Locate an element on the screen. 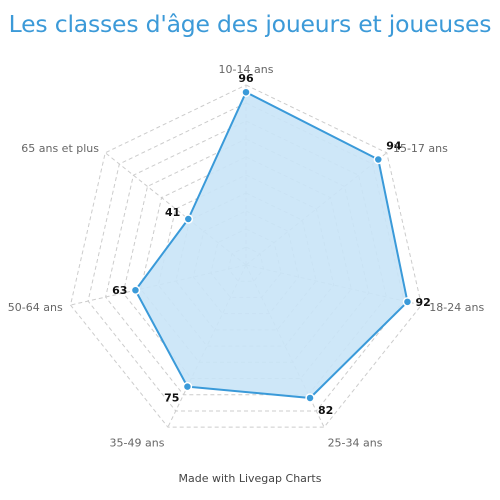 This screenshot has width=500, height=500. value-label: 96 is located at coordinates (246, 78).